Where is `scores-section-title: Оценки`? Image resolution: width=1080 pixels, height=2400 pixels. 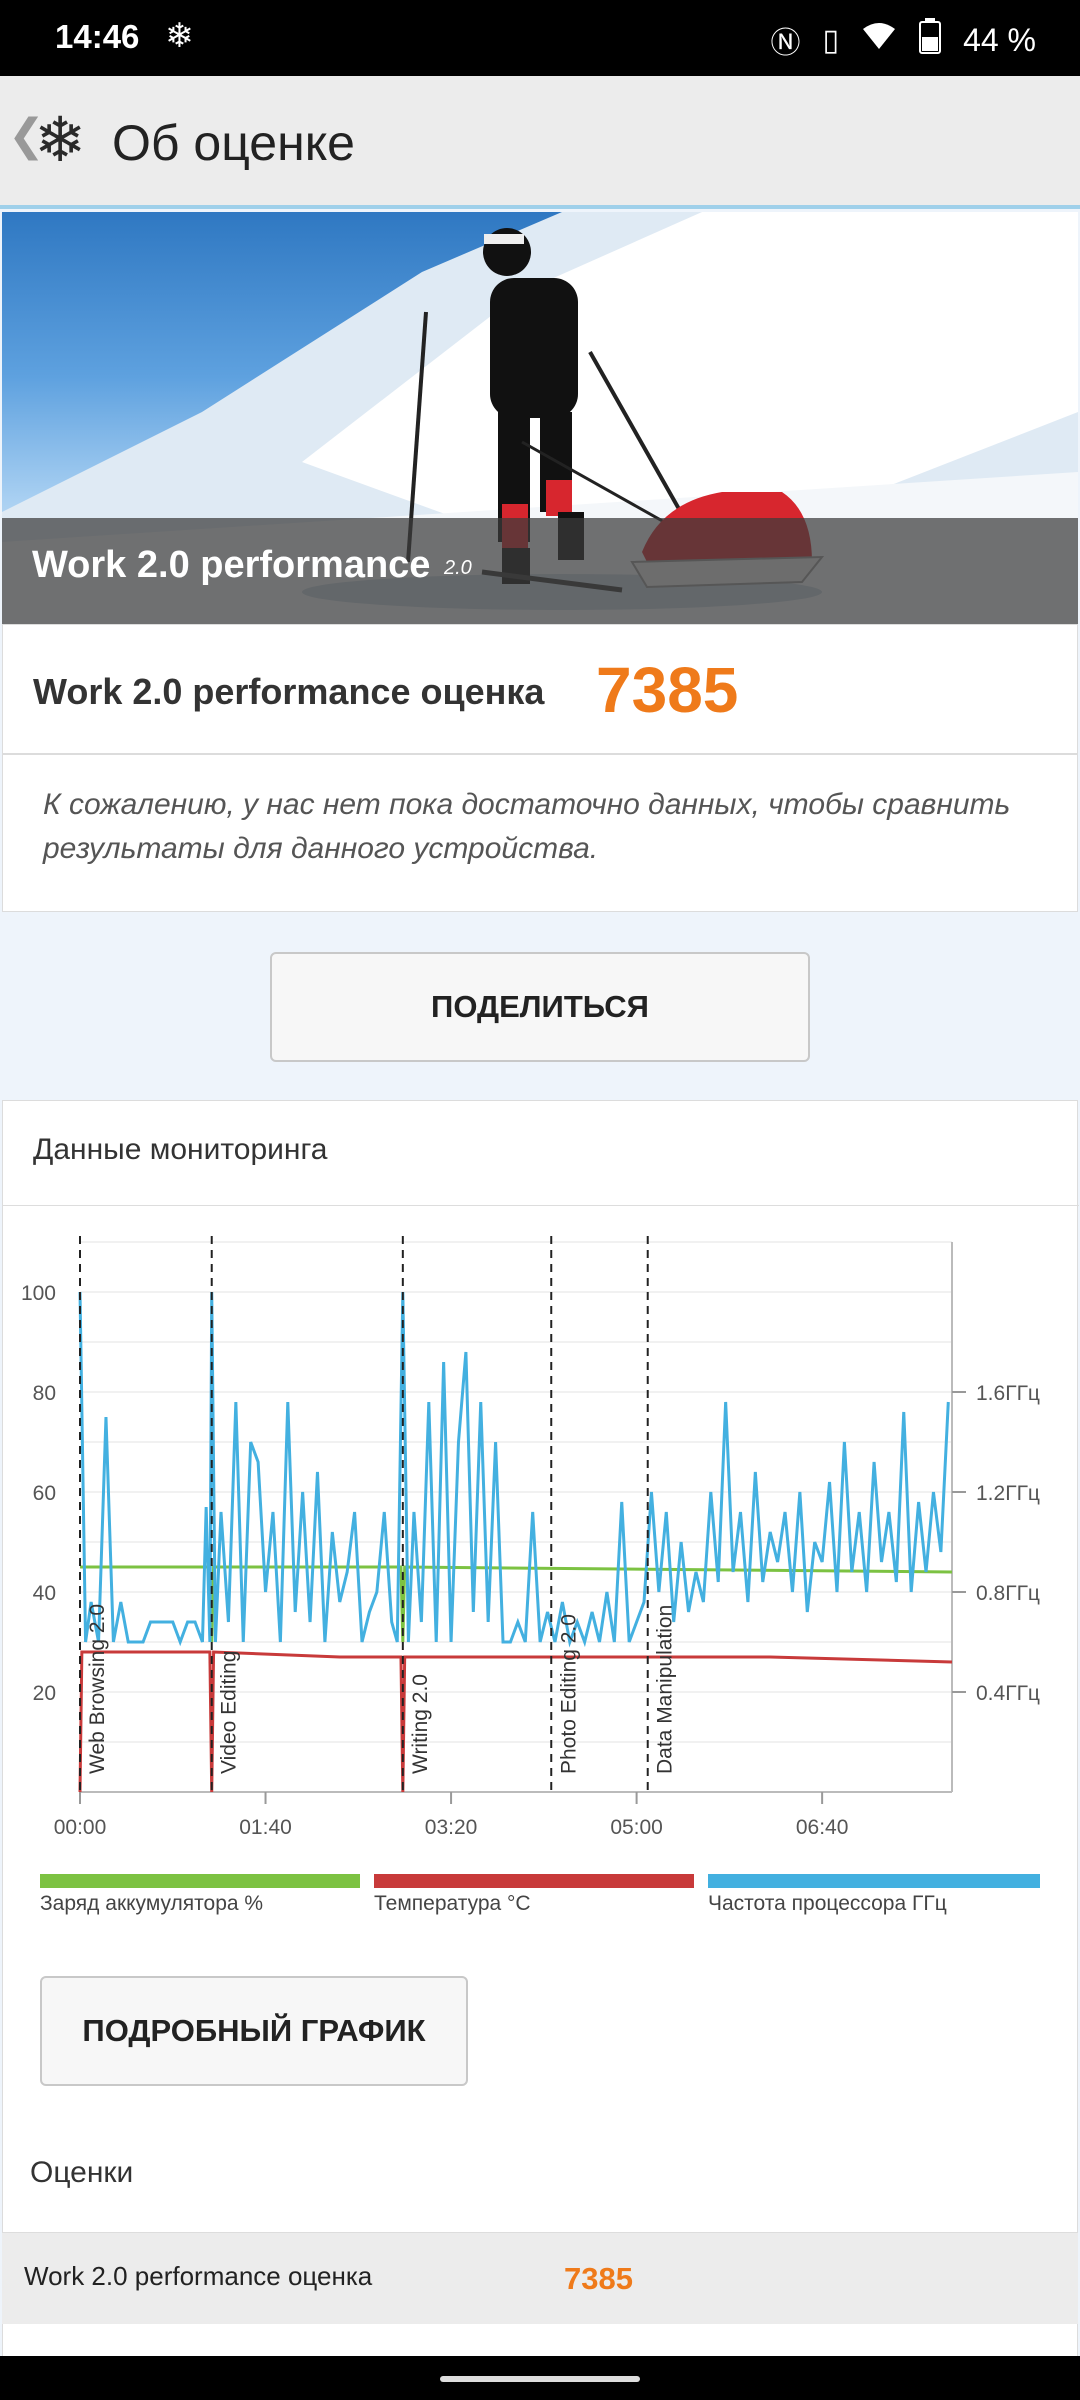 scores-section-title: Оценки is located at coordinates (82, 2172).